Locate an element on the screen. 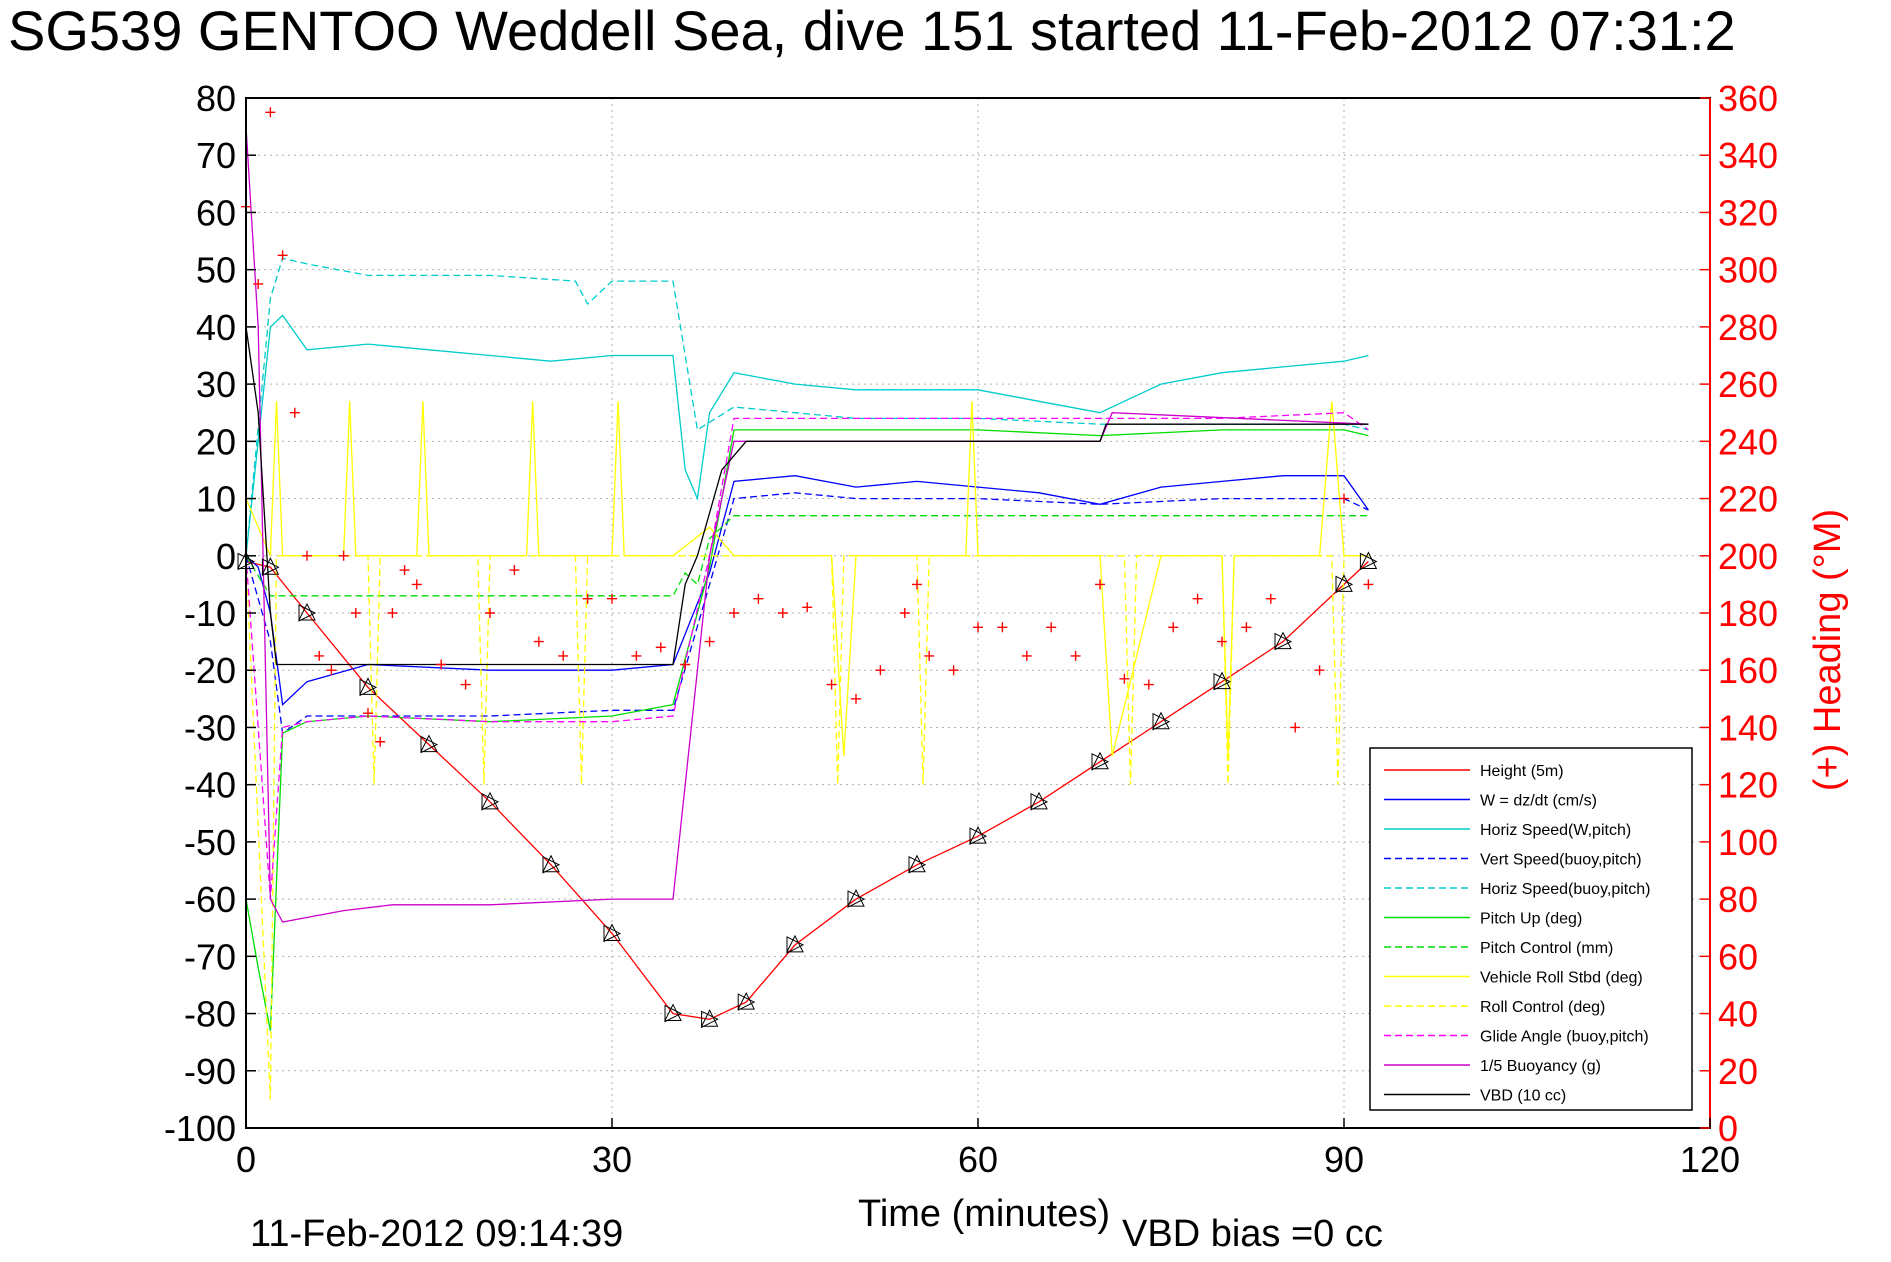 This screenshot has width=1891, height=1262. legend-label: W = dz/dt (cm/s) is located at coordinates (1538, 801).